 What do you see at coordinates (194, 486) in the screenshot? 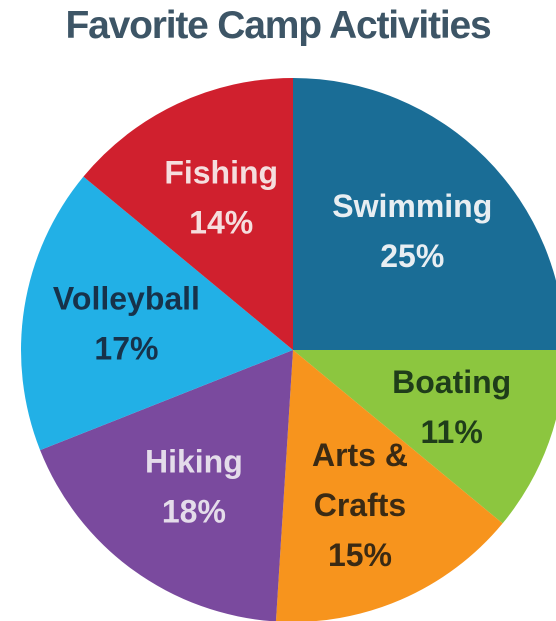
I see `slice-label-hiking: Hiking 18%` at bounding box center [194, 486].